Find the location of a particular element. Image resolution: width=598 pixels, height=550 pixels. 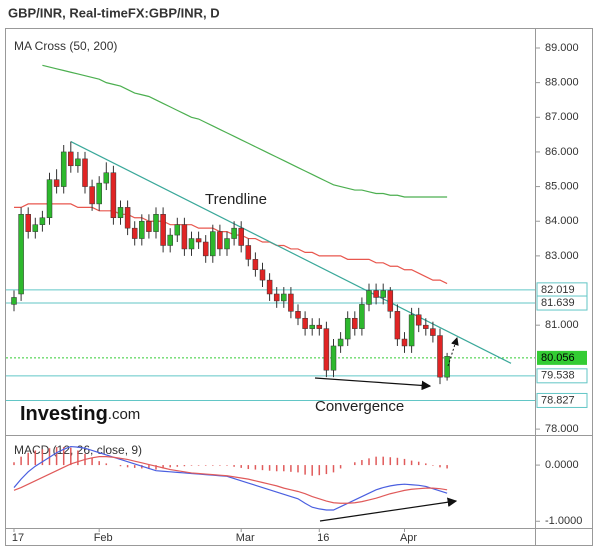

indicator-label: MACD (12, 26, close, 9) is located at coordinates (78, 450).